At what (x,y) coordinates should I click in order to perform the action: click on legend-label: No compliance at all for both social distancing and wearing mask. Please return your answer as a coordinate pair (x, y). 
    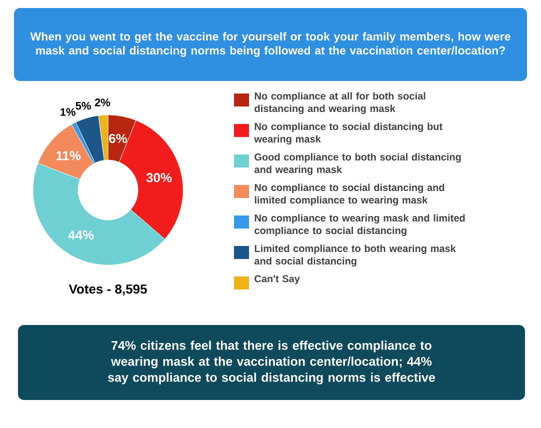
    Looking at the image, I should click on (340, 103).